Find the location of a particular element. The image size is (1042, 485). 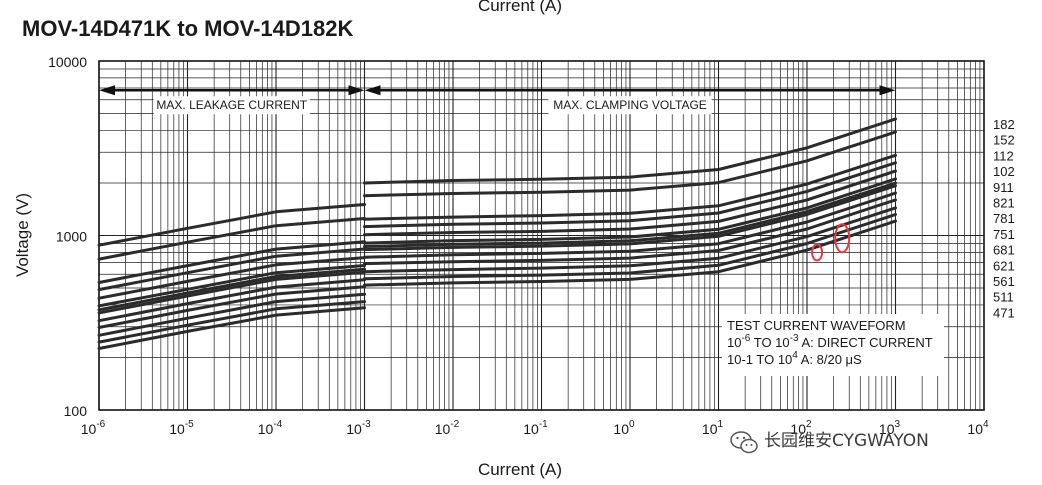

region-label-0: MAX. LEAKAGE CURRENT is located at coordinates (231, 105).